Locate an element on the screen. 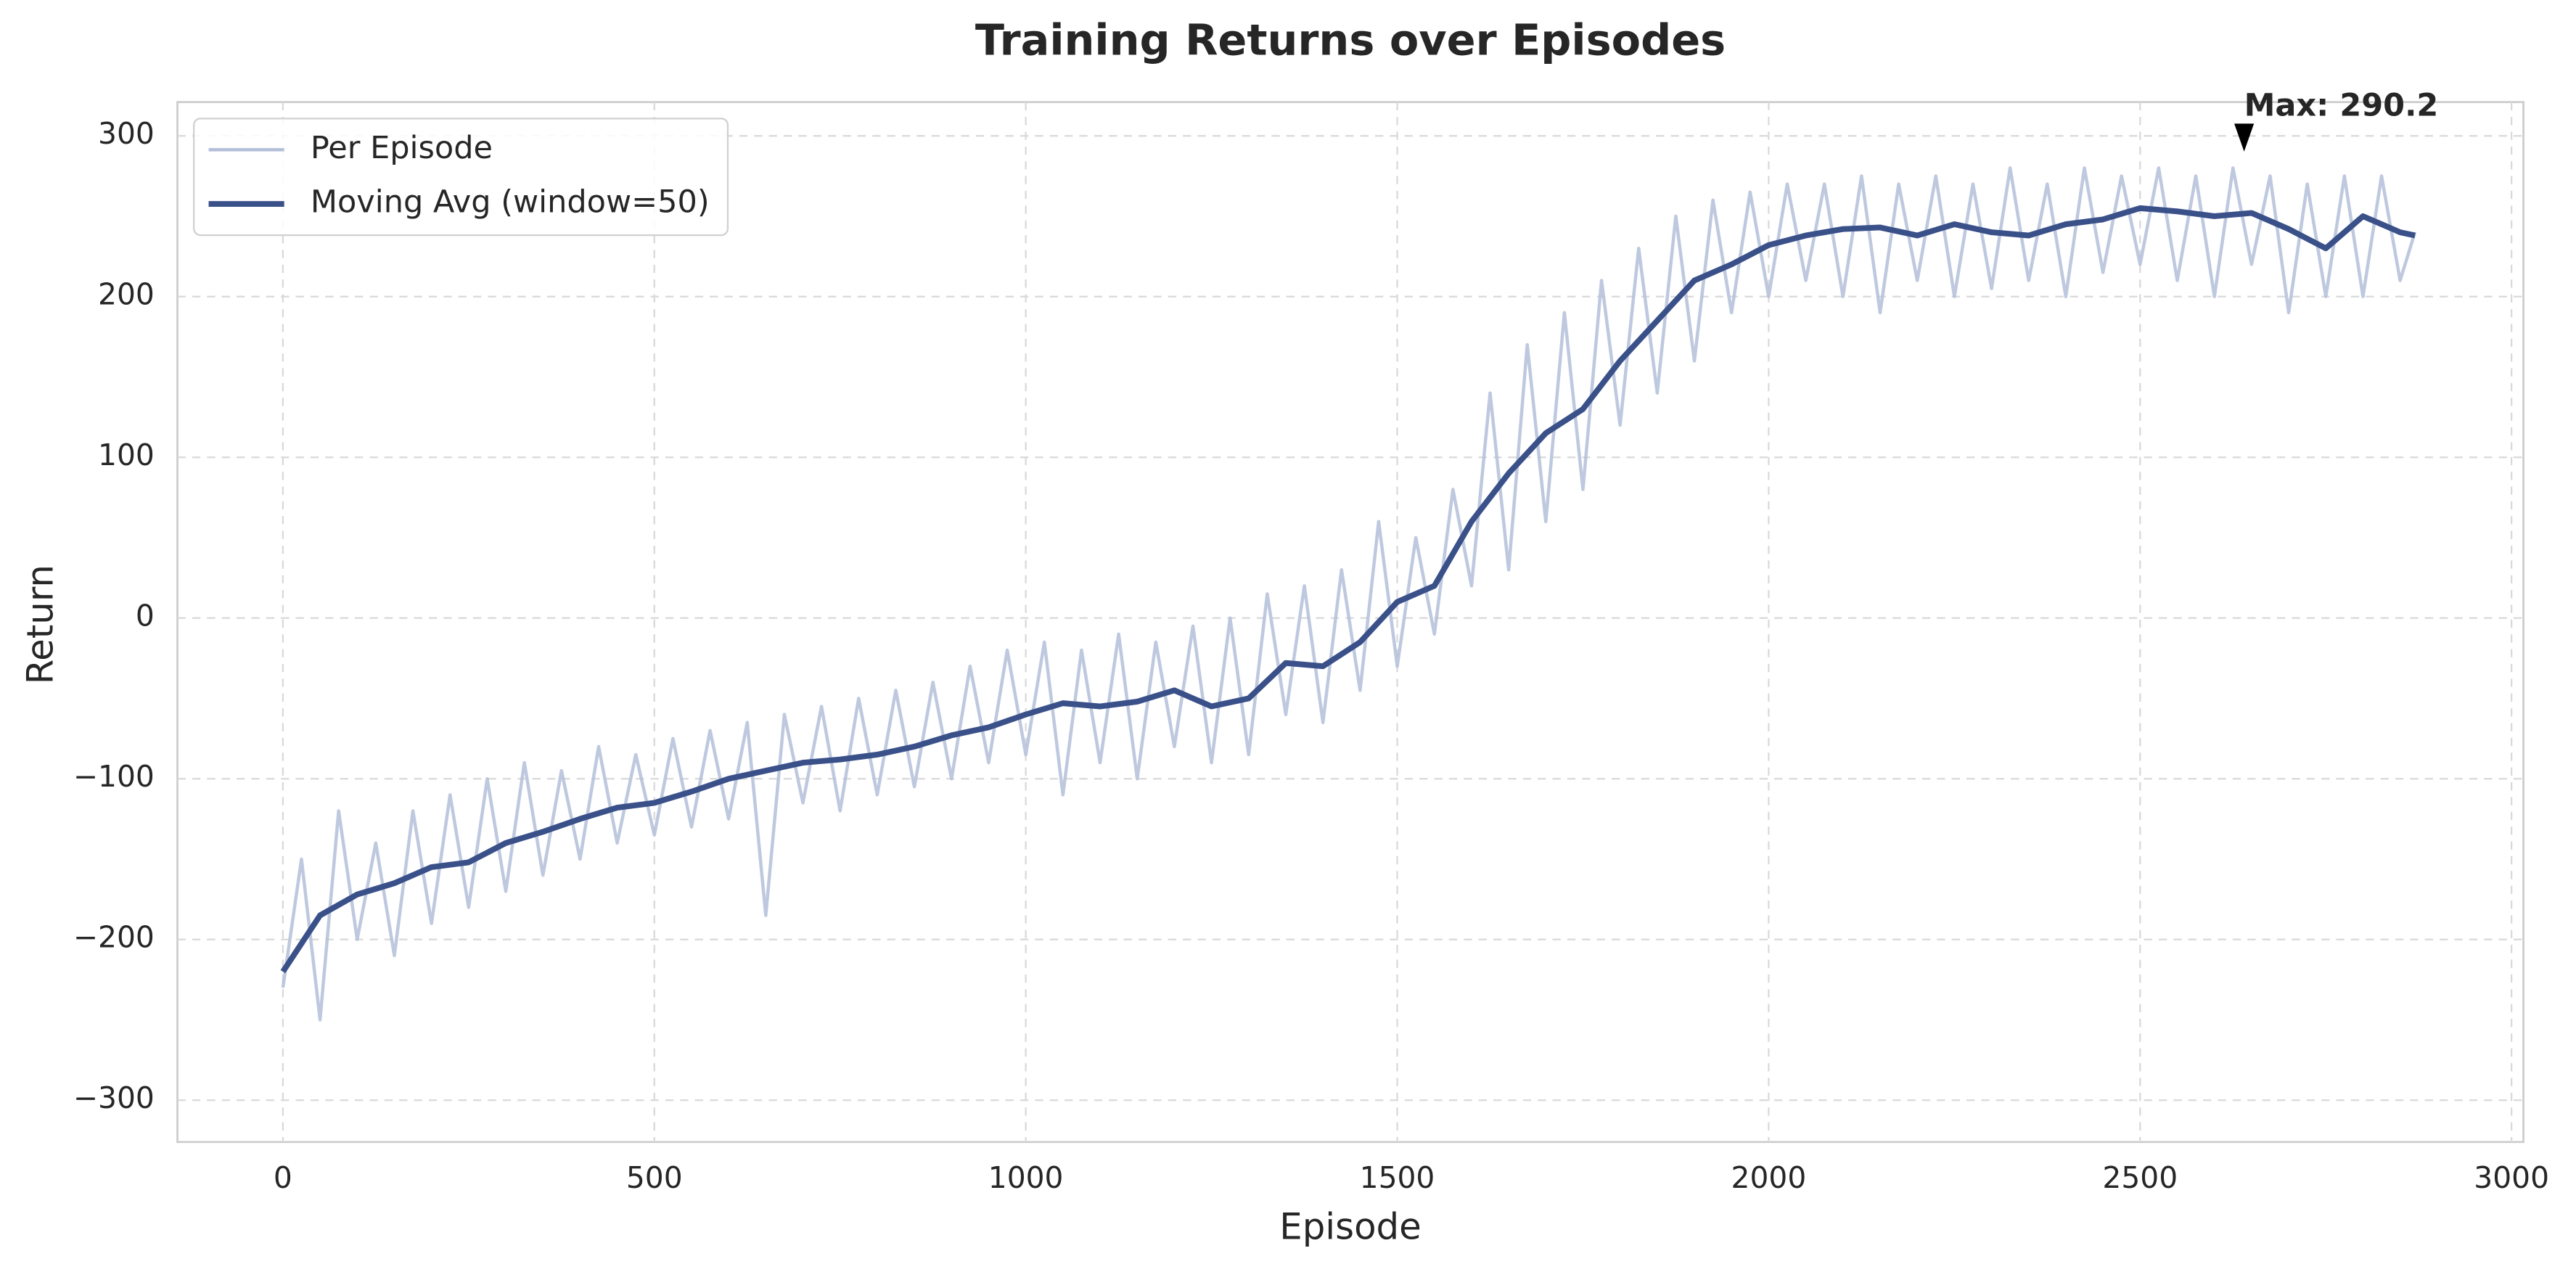 This screenshot has height=1272, width=2576. chart-title: Training Returns over Episodes is located at coordinates (1350, 40).